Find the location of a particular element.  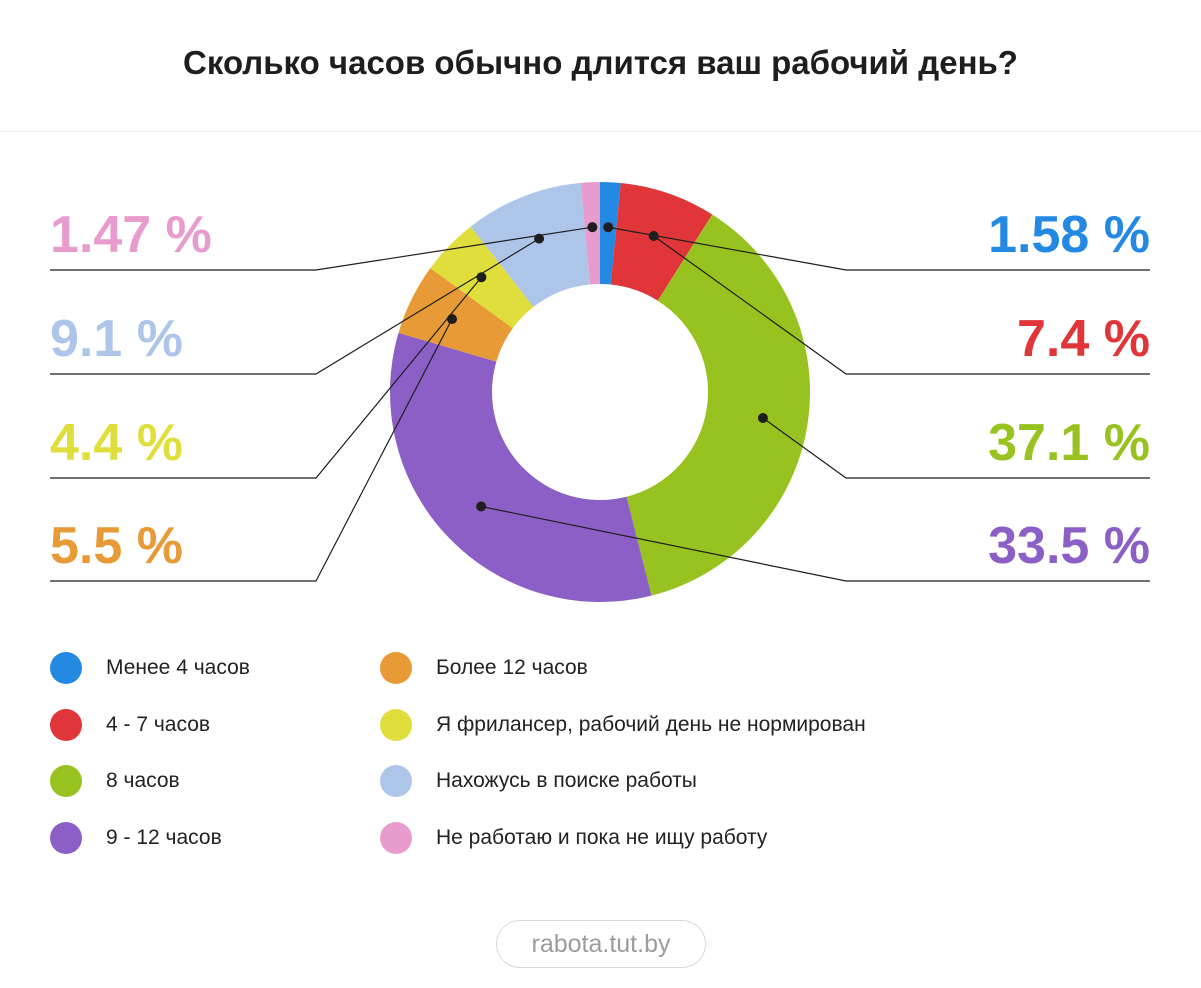

legend-label-7: Не работаю и пока не ищу работу is located at coordinates (602, 837).